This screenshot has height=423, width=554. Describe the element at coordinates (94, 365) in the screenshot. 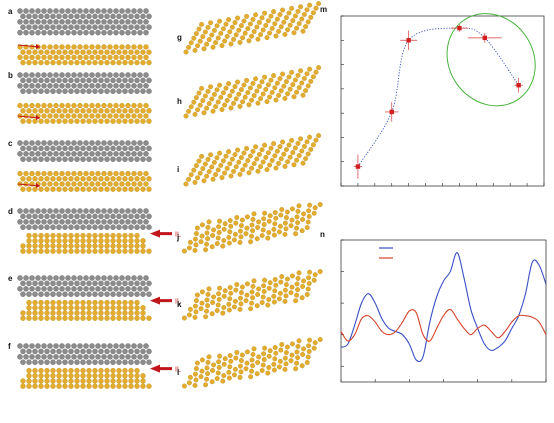

I see `snapshot-panel-f: fIL` at that location.